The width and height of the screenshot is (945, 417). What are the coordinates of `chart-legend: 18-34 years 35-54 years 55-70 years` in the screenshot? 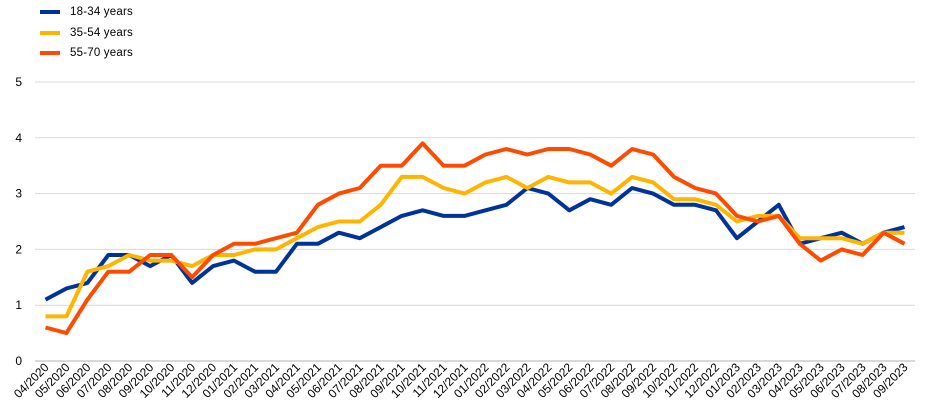 It's located at (86, 33).